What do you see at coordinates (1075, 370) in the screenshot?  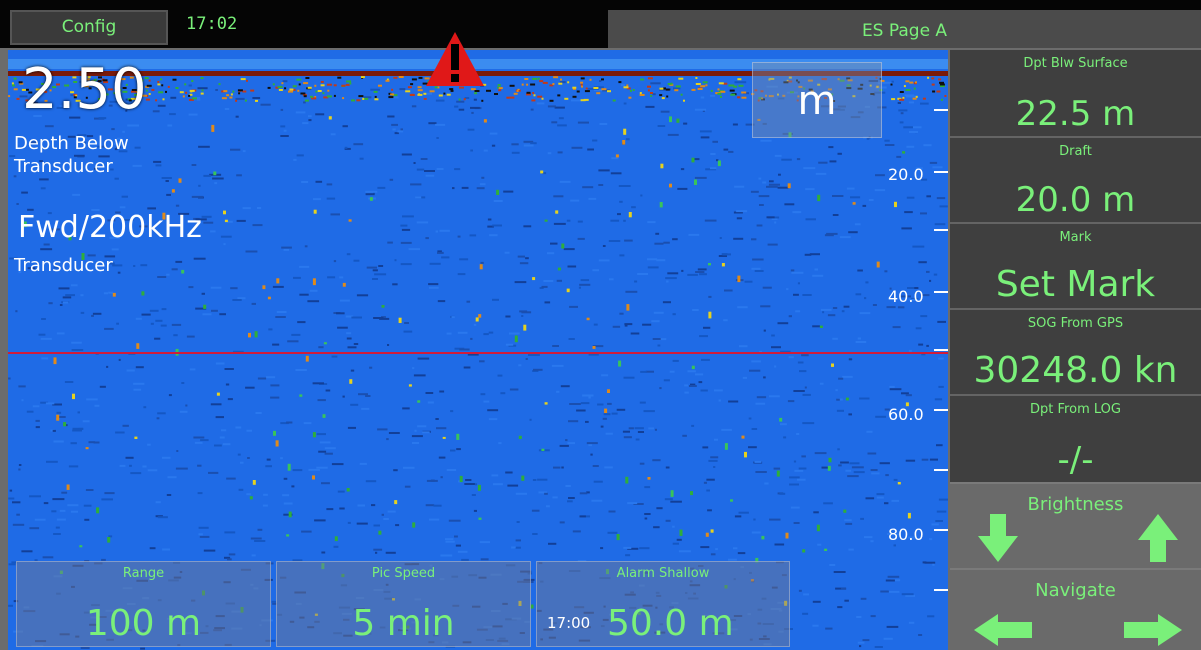 I see `cell-value: 30248.0 kn` at bounding box center [1075, 370].